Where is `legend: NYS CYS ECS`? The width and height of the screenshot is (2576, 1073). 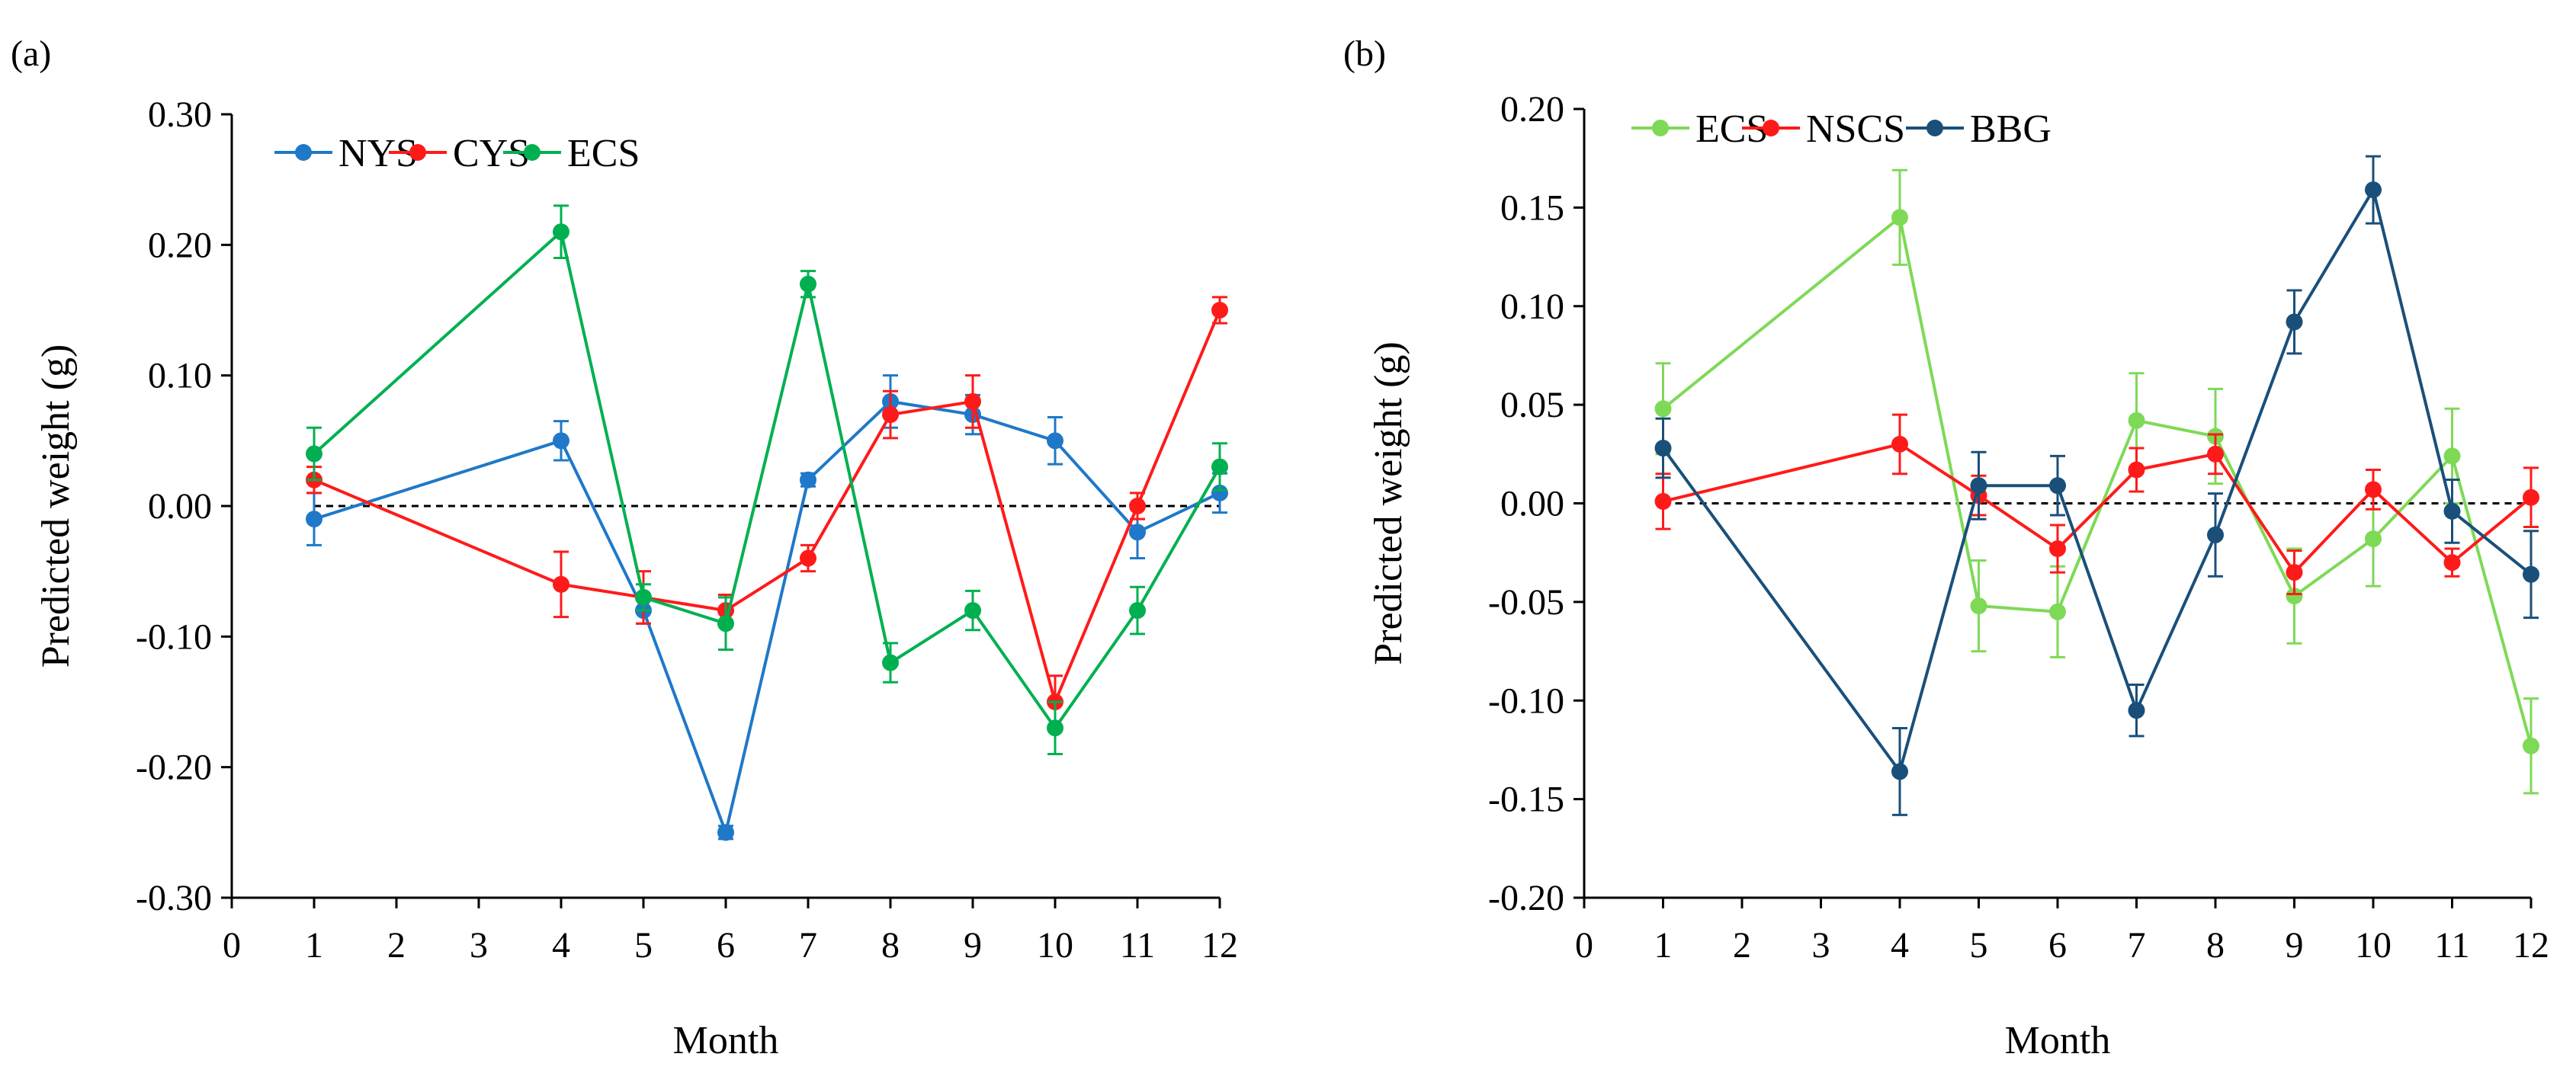
legend: NYS CYS ECS is located at coordinates (457, 154).